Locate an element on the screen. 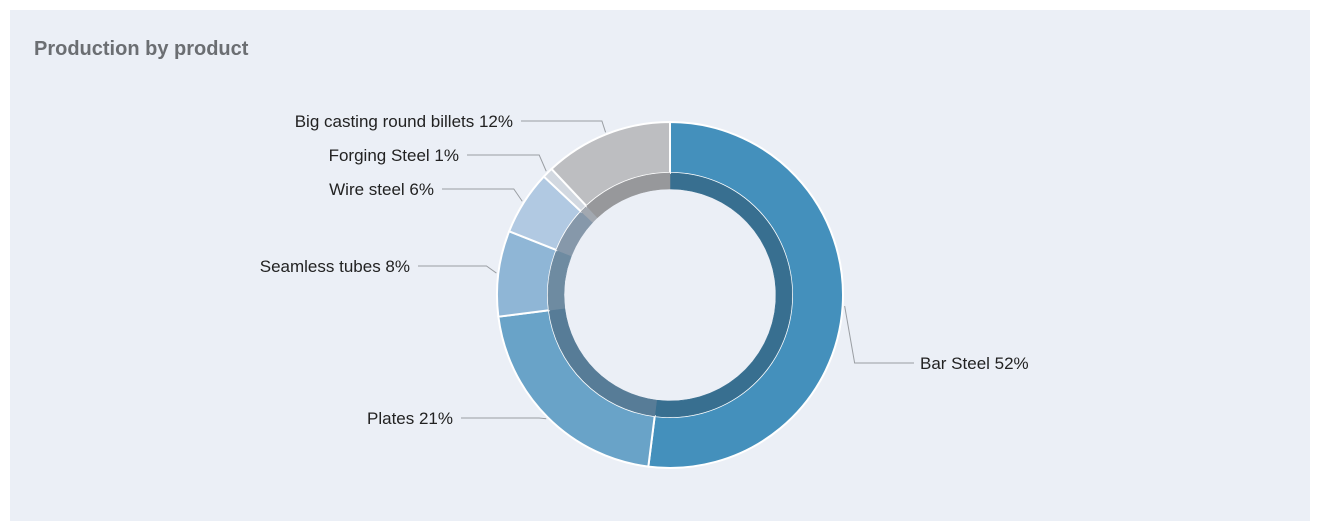 The image size is (1320, 531). leader-line-forging is located at coordinates (507, 163).